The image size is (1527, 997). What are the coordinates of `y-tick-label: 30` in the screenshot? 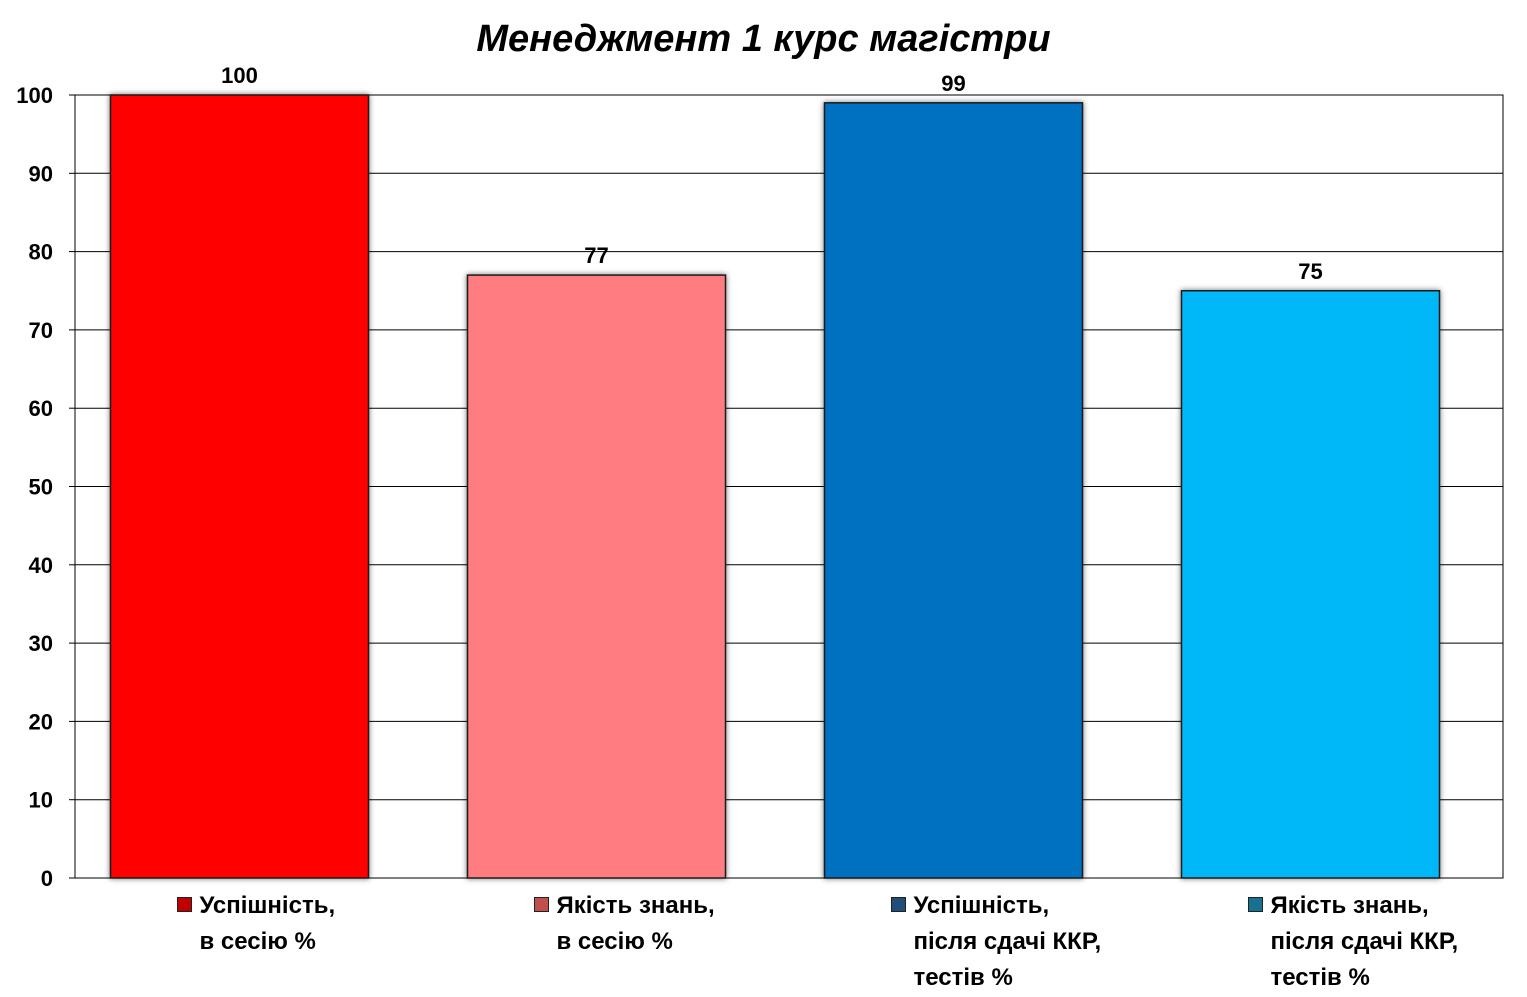 It's located at (41, 643).